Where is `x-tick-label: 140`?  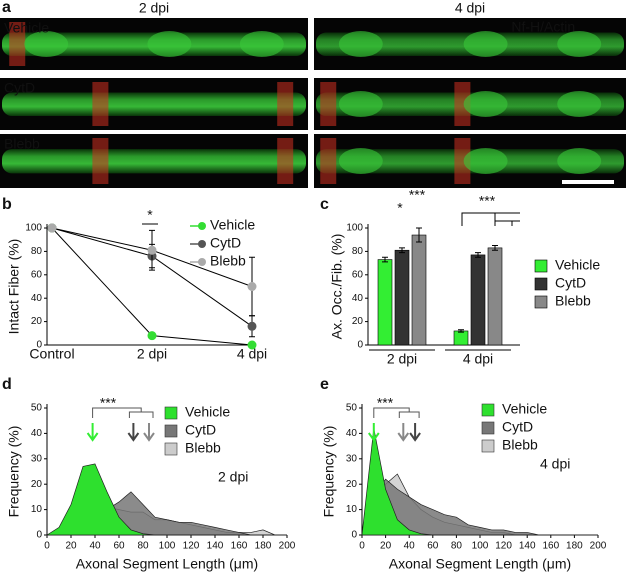 x-tick-label: 140 is located at coordinates (215, 546).